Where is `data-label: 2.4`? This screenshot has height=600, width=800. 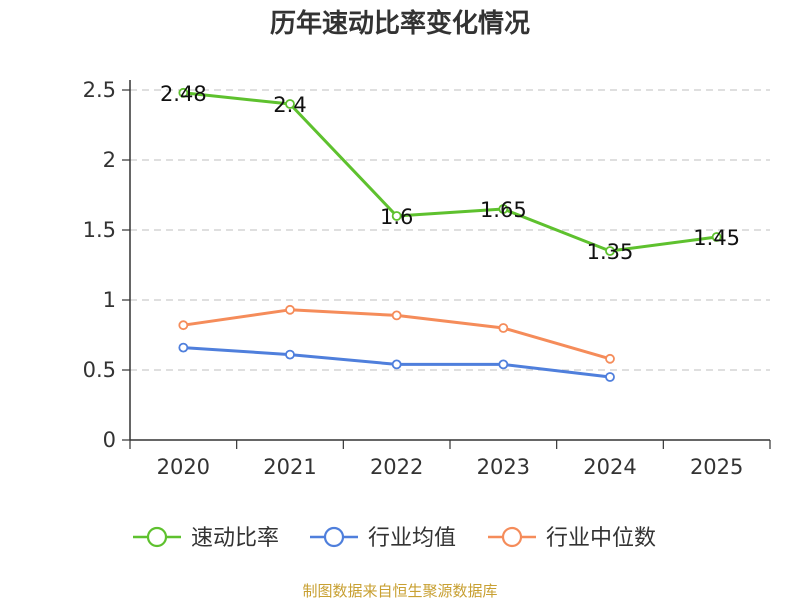
data-label: 2.4 is located at coordinates (289, 105).